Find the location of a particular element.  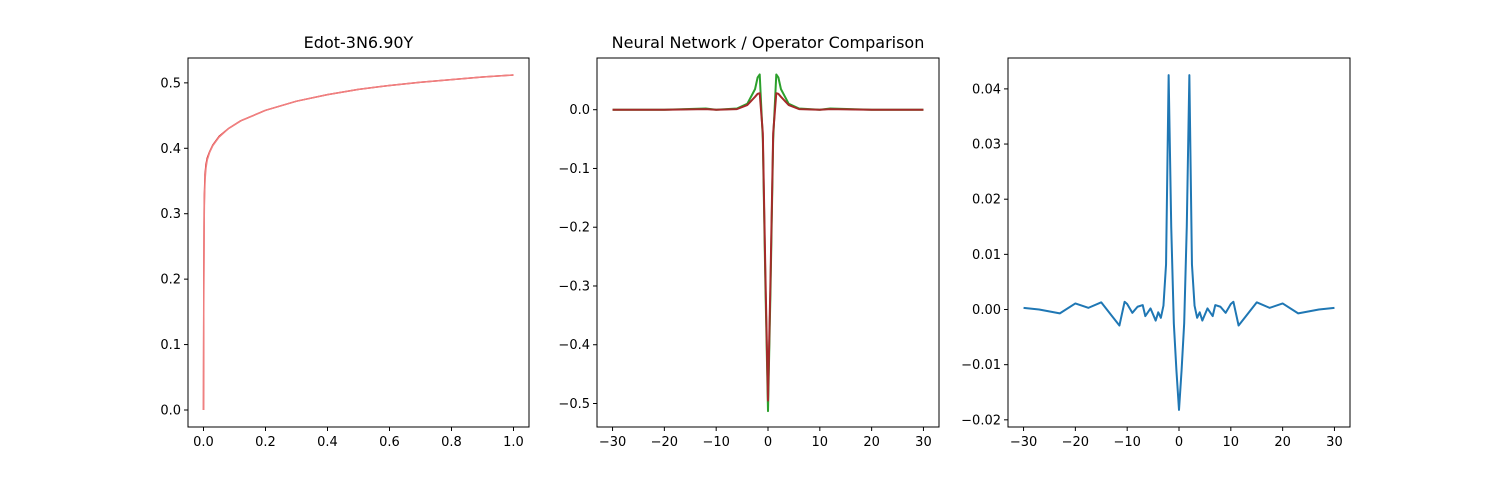

panel-3-x-tick-label: −20 is located at coordinates (1075, 442).